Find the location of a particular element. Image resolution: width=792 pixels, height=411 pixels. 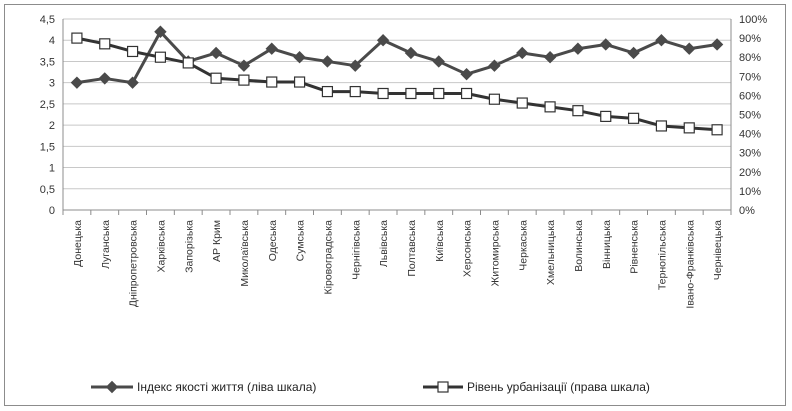

right-axis-tick-label: 60% is located at coordinates (750, 96).